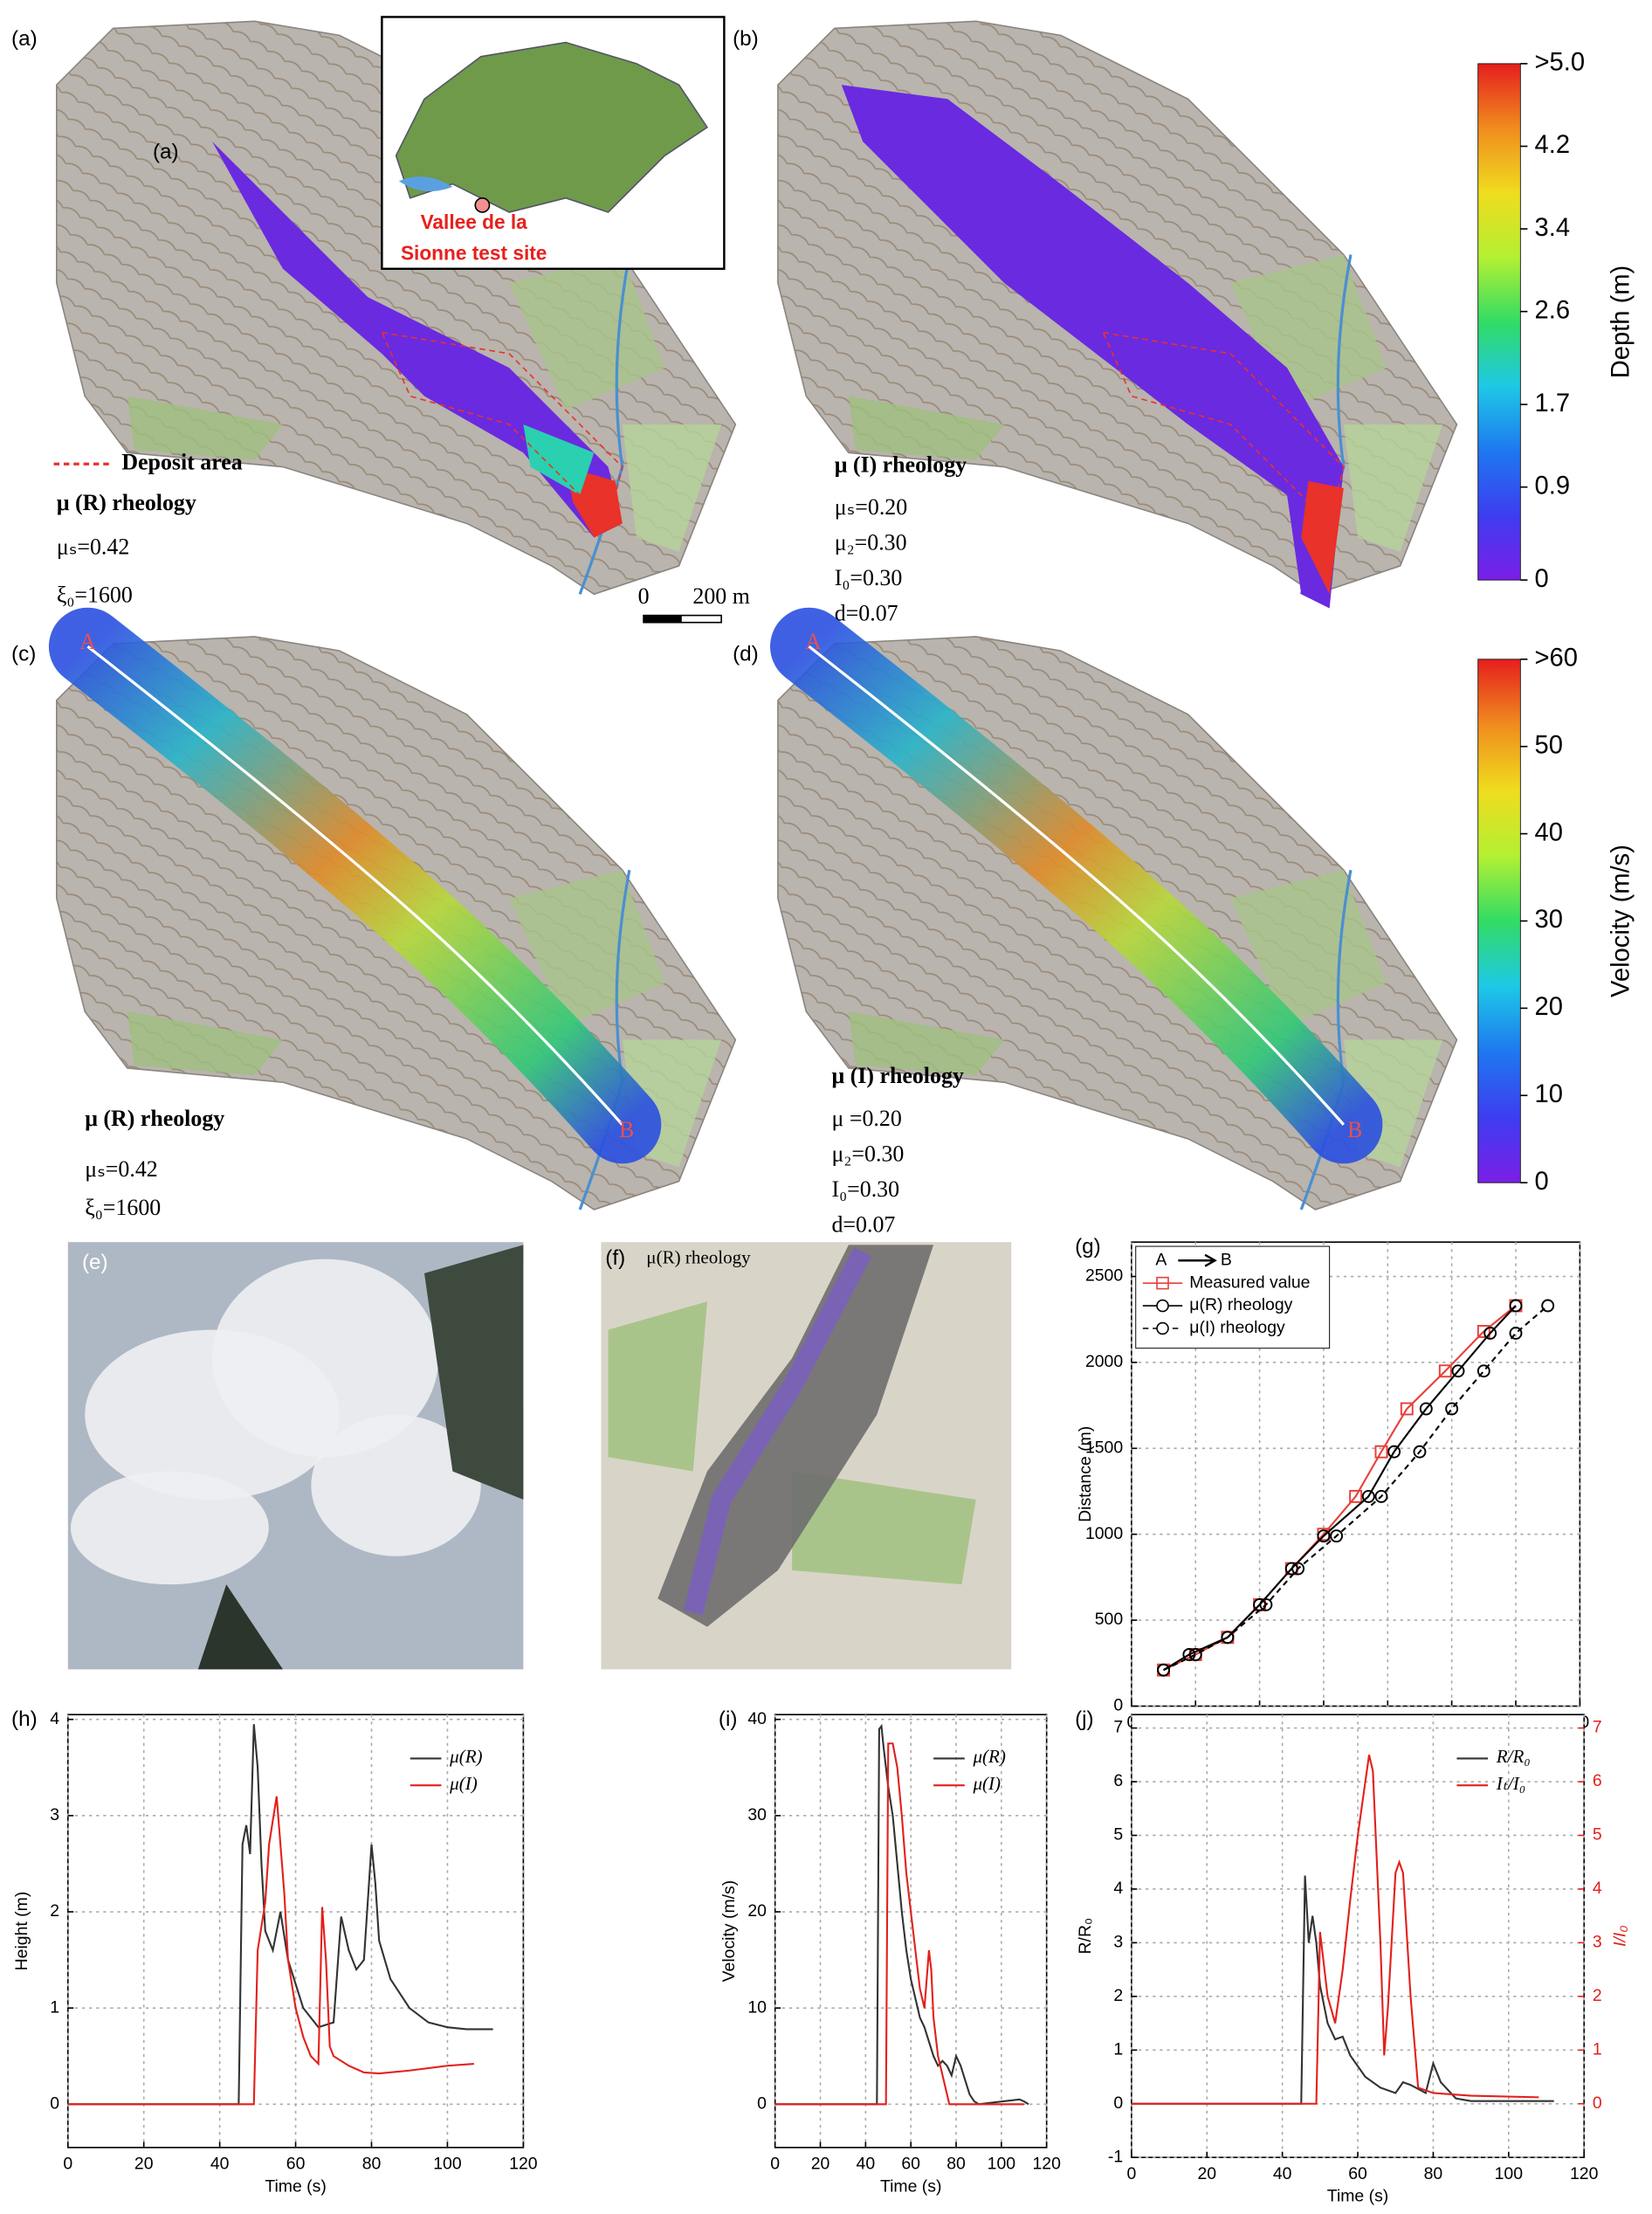 This screenshot has width=1652, height=2214. I want to click on parameter: μₛ=0.42, so click(121, 1169).